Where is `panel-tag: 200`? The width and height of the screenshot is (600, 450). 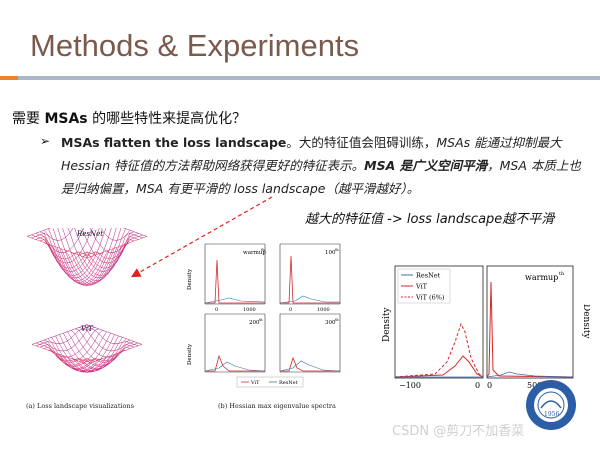
panel-tag: 200 is located at coordinates (254, 323).